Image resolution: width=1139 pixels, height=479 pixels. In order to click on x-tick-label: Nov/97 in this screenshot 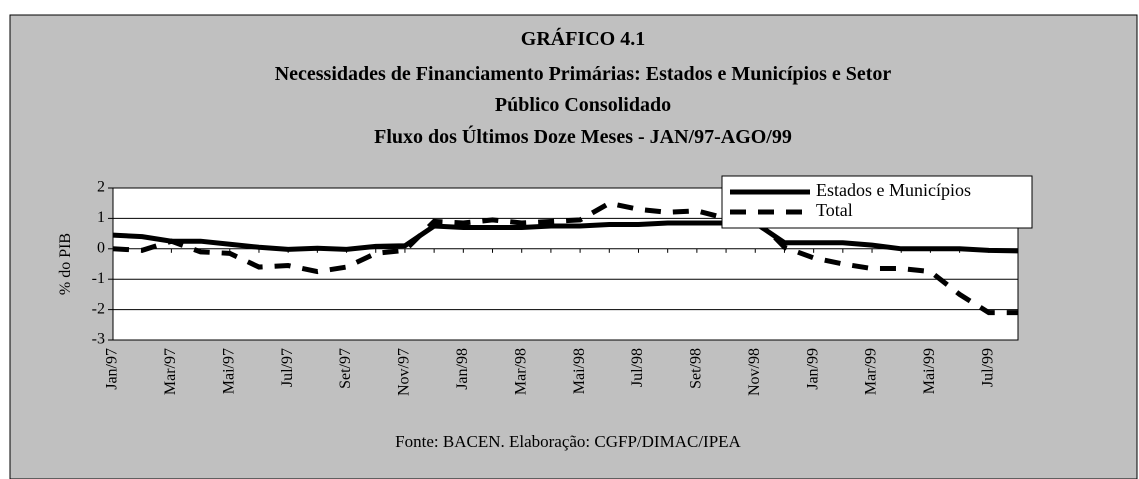, I will do `click(404, 372)`.